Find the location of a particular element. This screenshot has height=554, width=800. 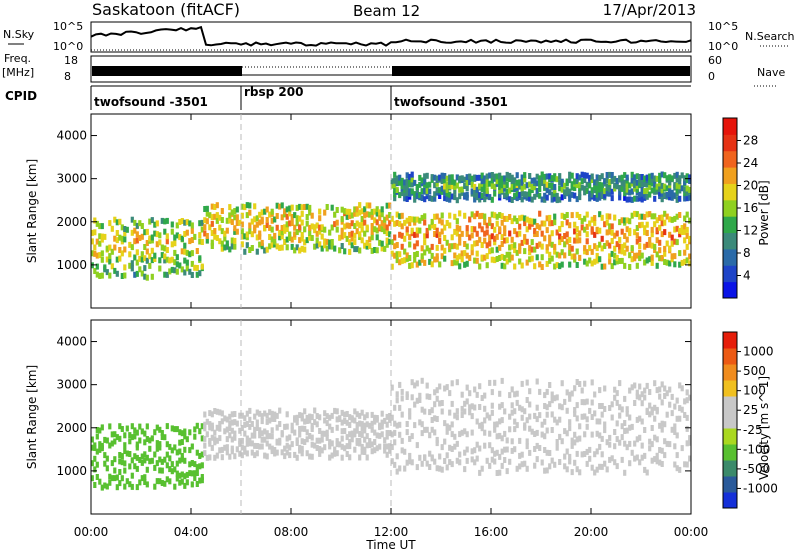

colorbar-swatch is located at coordinates (730, 274).